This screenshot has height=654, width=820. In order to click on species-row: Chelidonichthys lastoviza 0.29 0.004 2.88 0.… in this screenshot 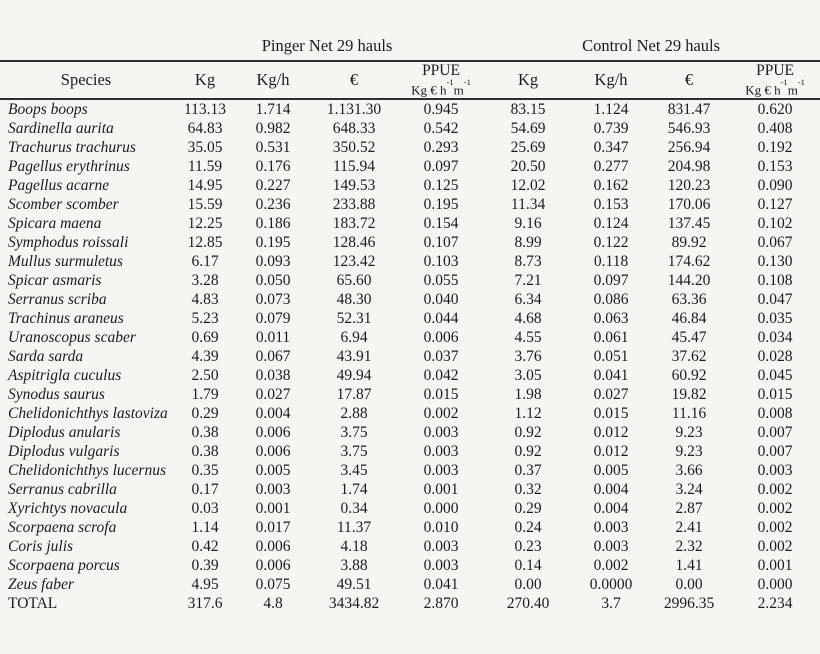, I will do `click(410, 413)`.